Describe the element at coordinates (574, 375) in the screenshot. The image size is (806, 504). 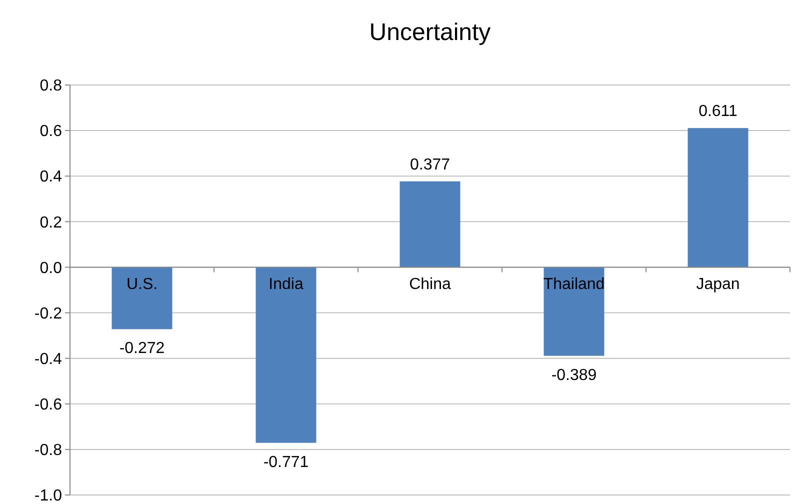
I see `data-label: -0.389` at that location.